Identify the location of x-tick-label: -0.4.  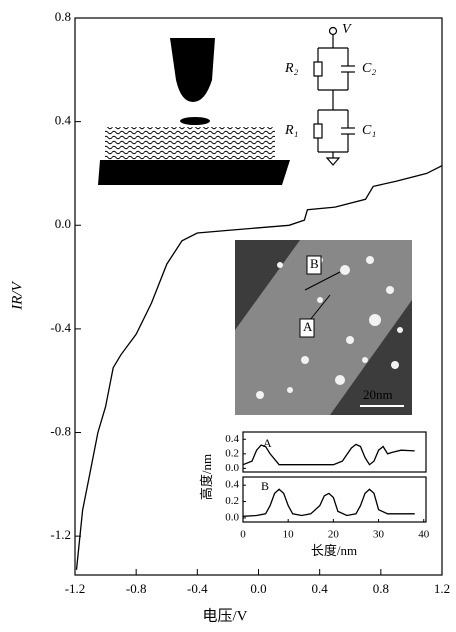
(197, 588).